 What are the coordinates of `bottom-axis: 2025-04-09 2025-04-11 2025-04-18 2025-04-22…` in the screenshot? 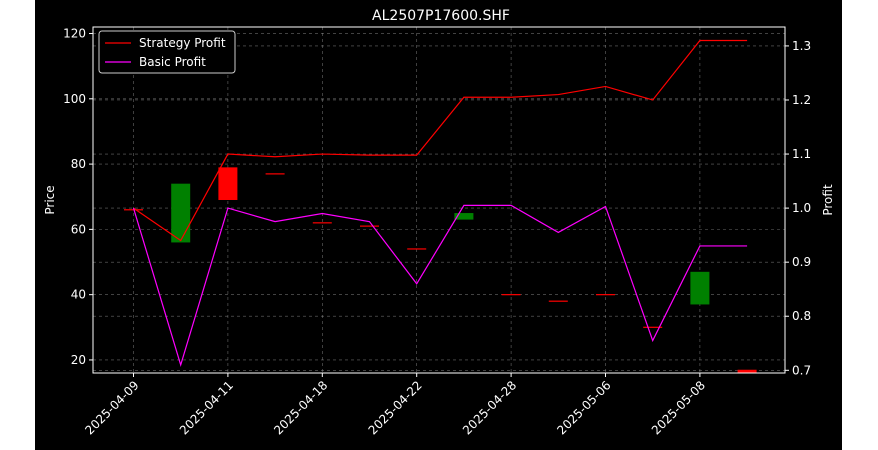 It's located at (395, 405).